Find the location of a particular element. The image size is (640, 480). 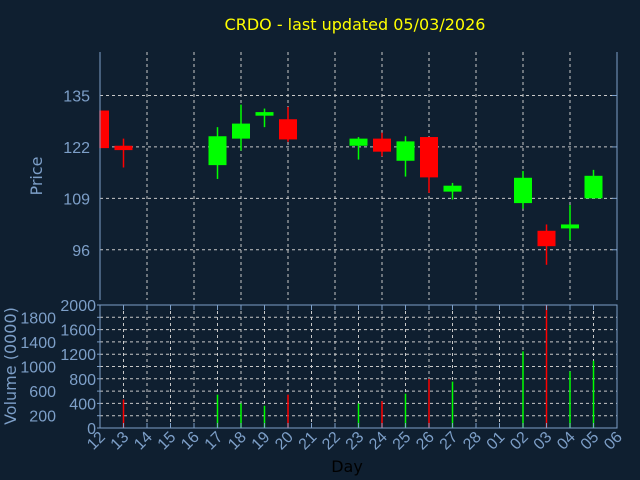

volume-tick-label: 800 is located at coordinates (82, 380).